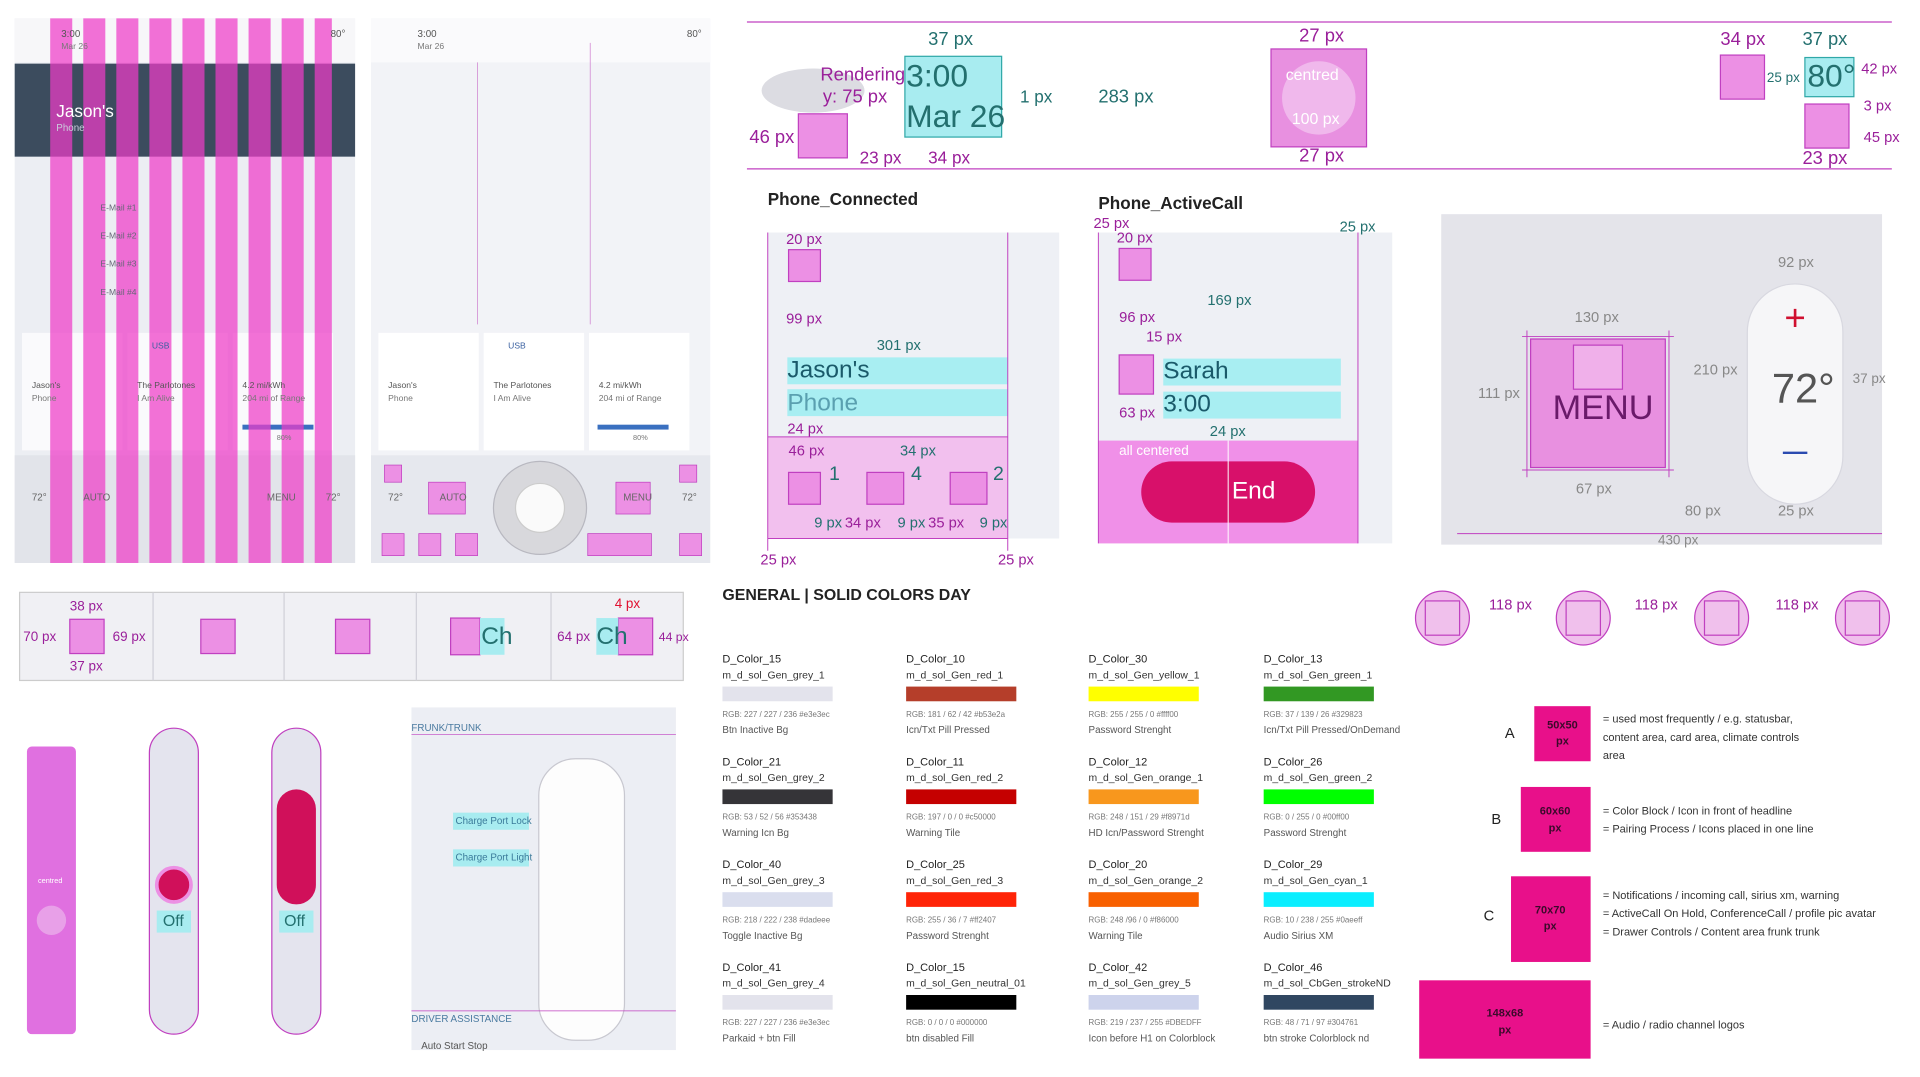 The image size is (1920, 1077). What do you see at coordinates (1293, 865) in the screenshot?
I see `color-id: D_Color_29` at bounding box center [1293, 865].